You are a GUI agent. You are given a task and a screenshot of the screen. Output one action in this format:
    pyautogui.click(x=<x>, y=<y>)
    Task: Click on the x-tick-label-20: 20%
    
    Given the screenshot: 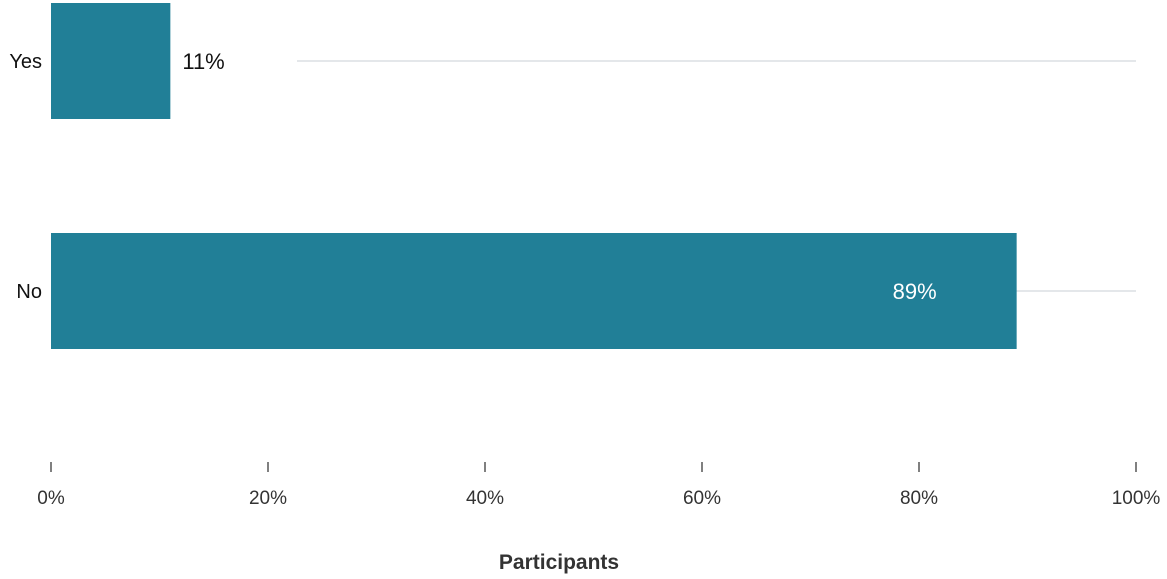 What is the action you would take?
    pyautogui.click(x=268, y=498)
    